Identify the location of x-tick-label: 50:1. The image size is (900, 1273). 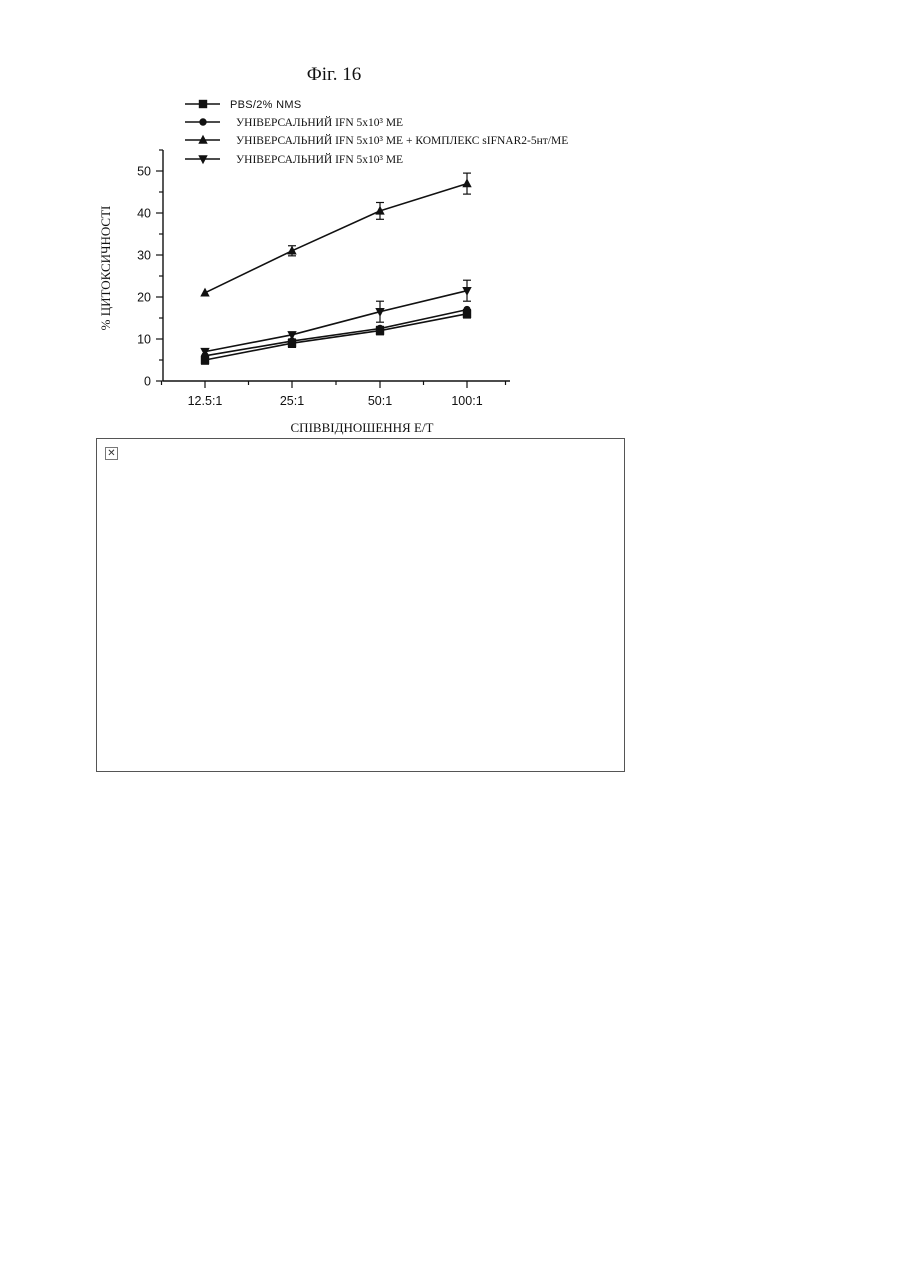
(380, 401).